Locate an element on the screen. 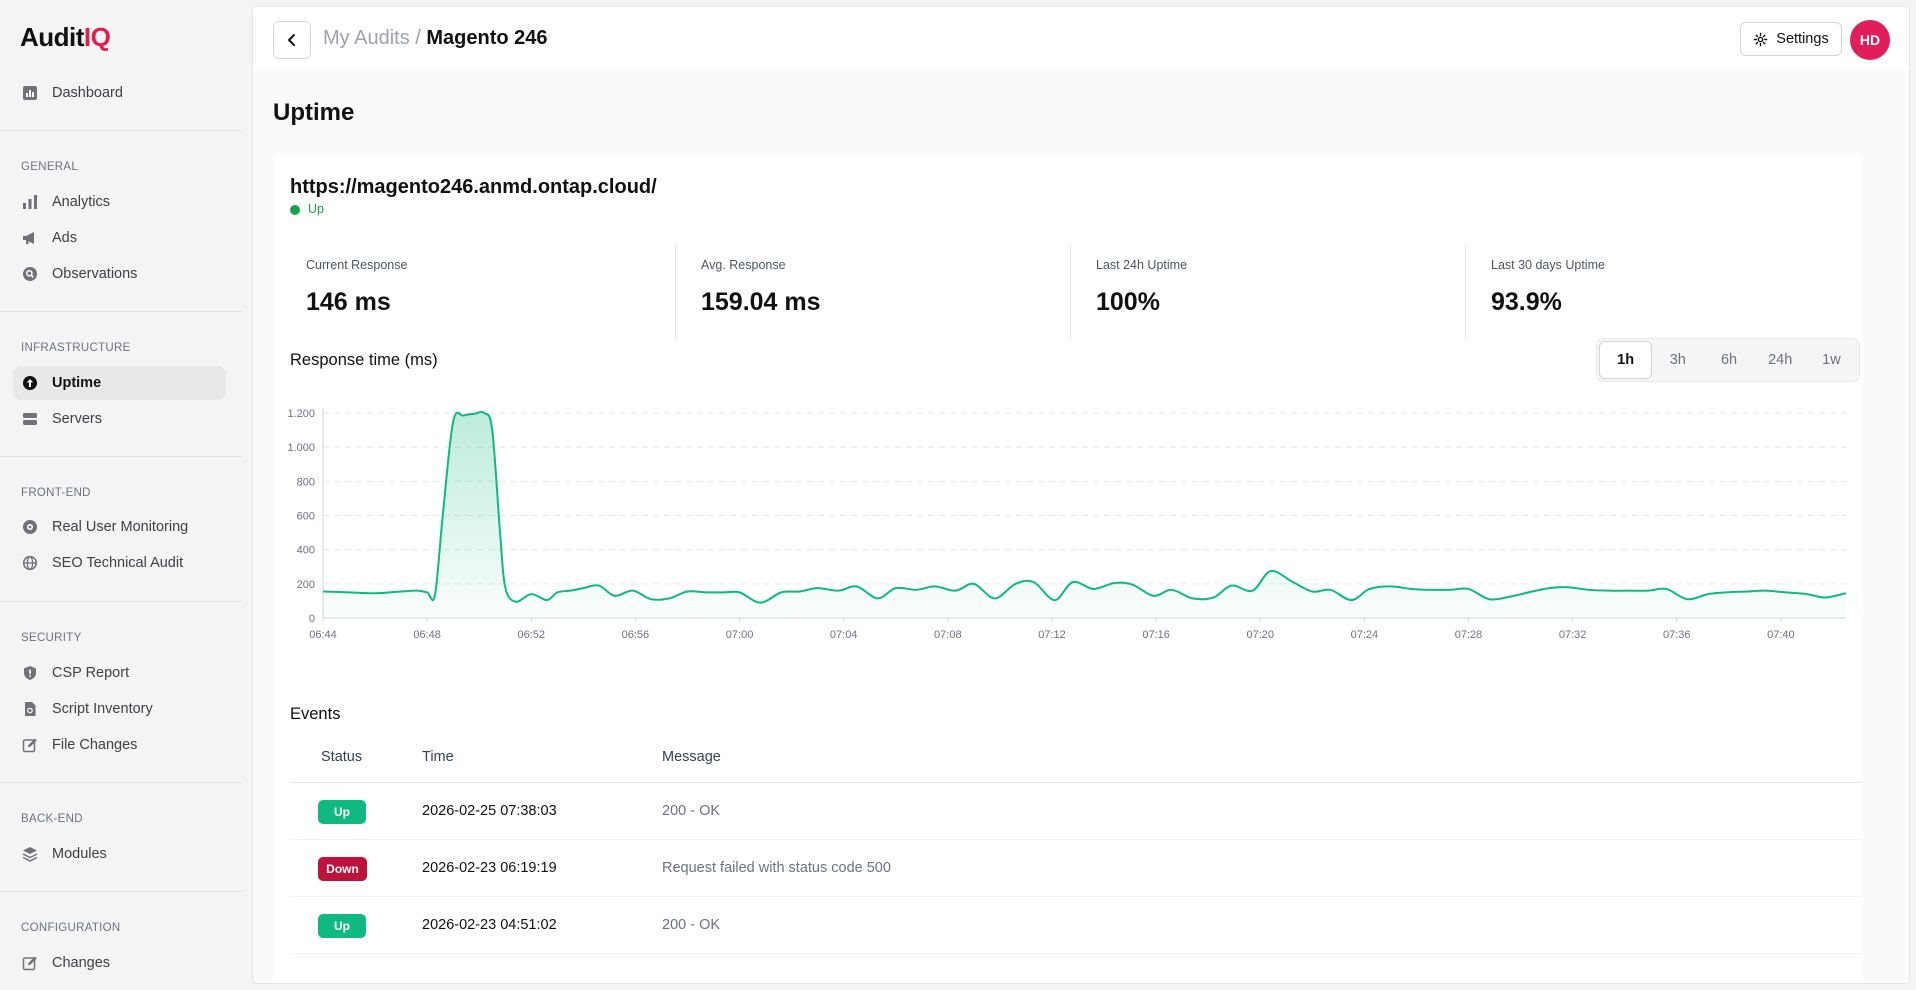 This screenshot has width=1916, height=990. sidebar-item-label: File Changes is located at coordinates (95, 745).